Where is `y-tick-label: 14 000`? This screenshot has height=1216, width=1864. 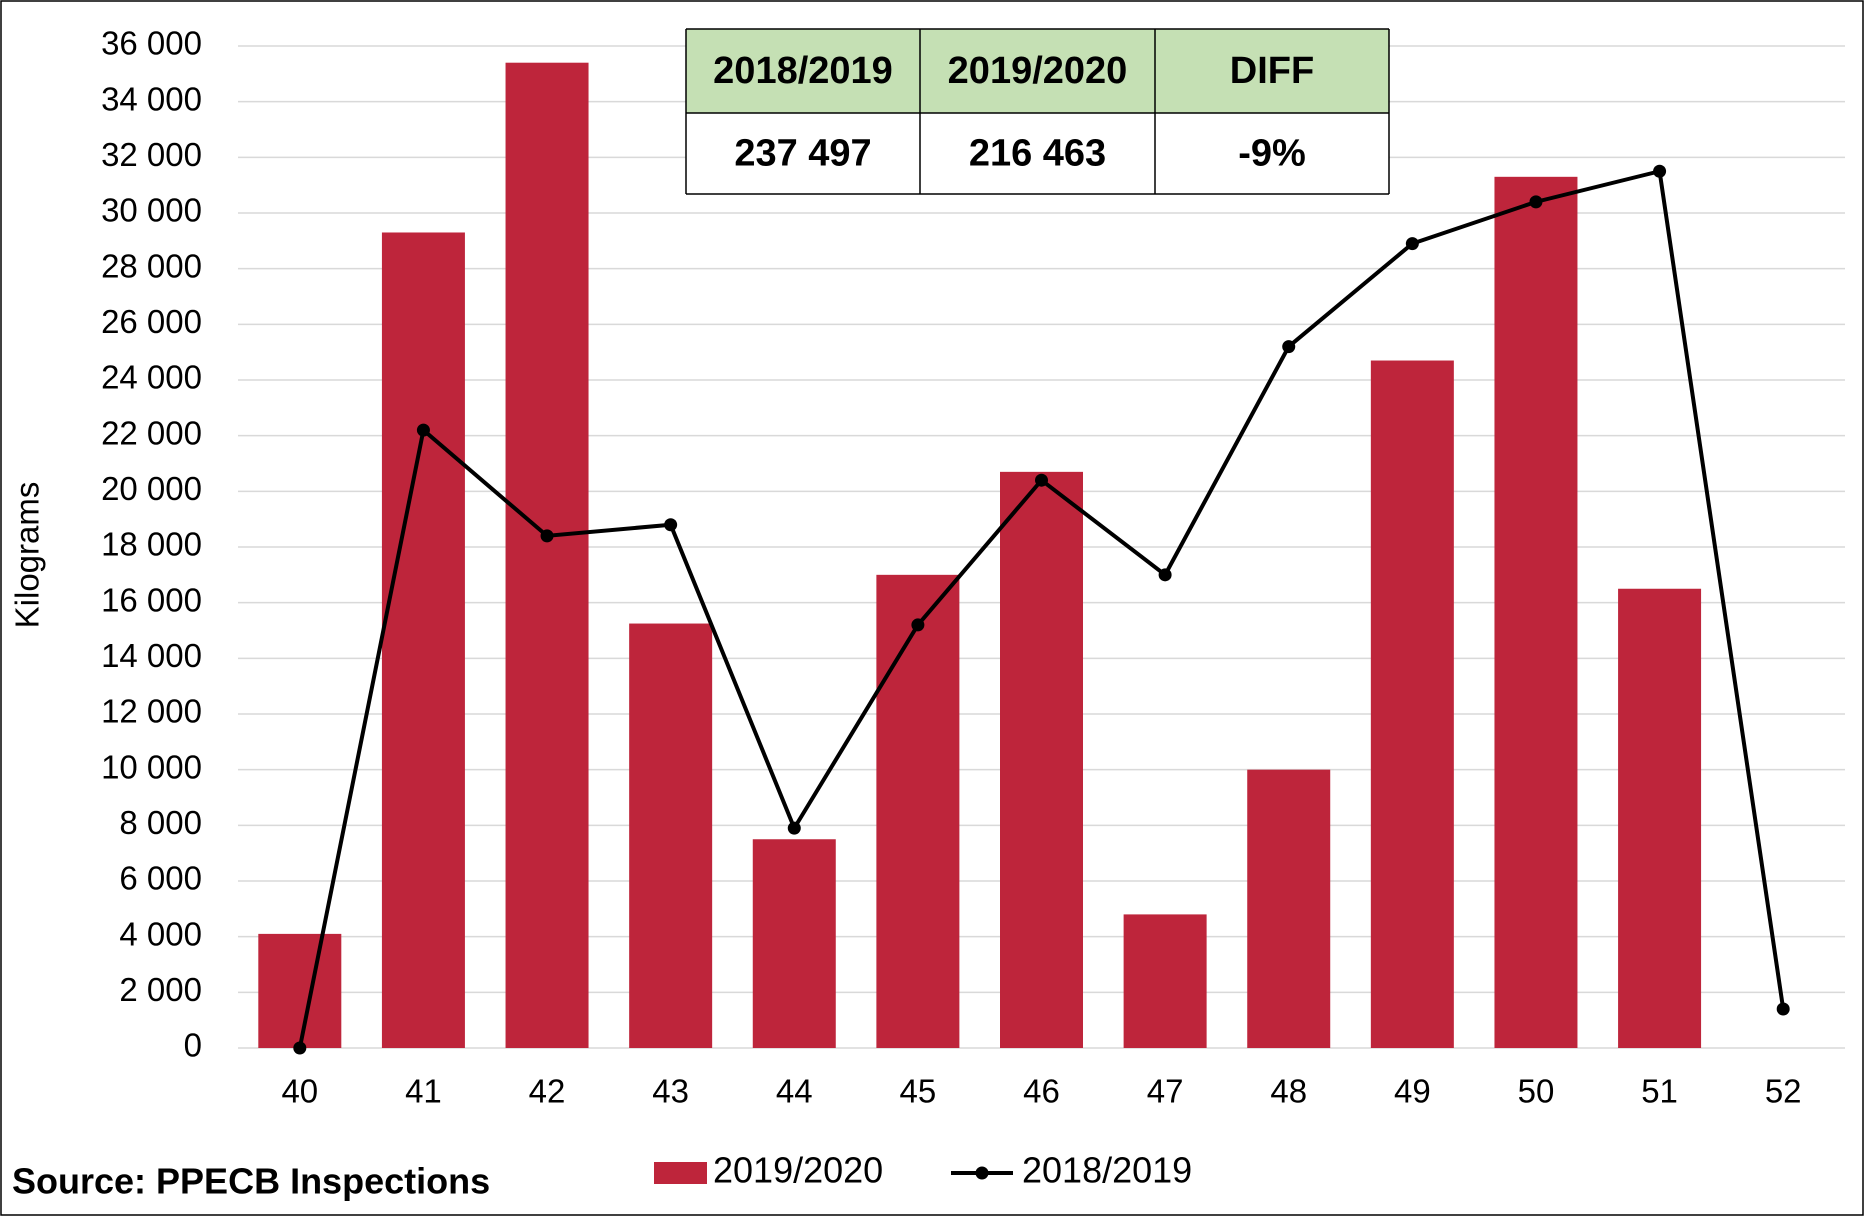 y-tick-label: 14 000 is located at coordinates (151, 655).